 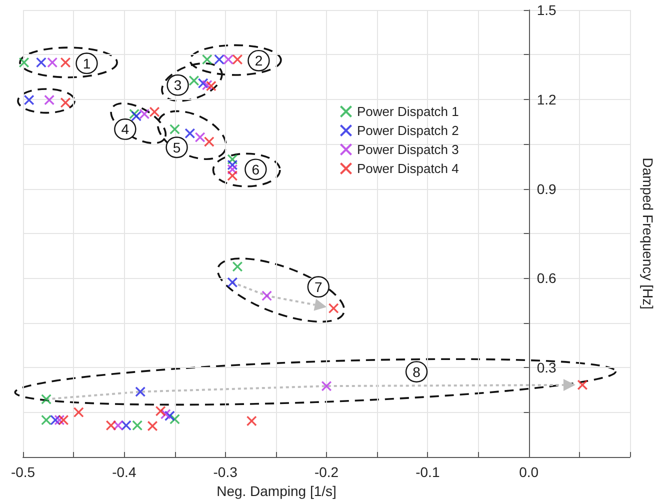 I want to click on y-axis-title: Damped Frequency [Hz], so click(x=648, y=234).